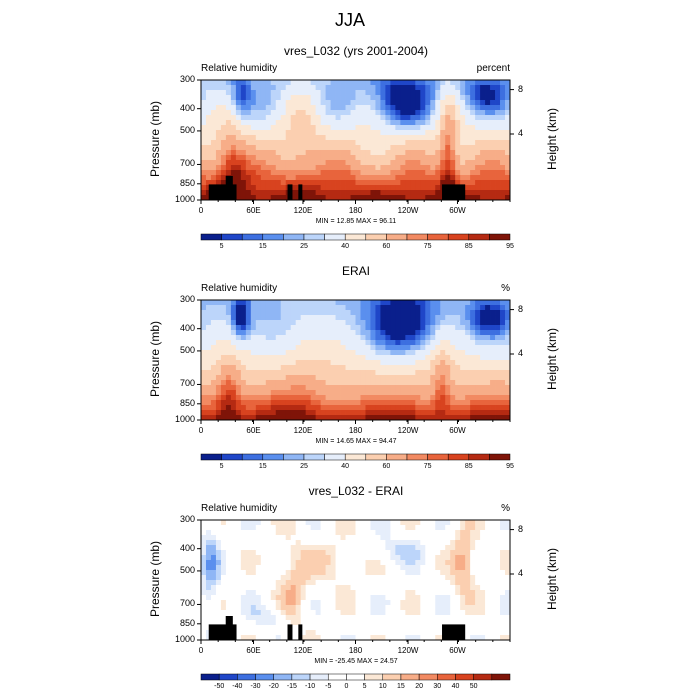 The width and height of the screenshot is (700, 700). Describe the element at coordinates (401, 686) in the screenshot. I see `colorbar-label: 15` at that location.